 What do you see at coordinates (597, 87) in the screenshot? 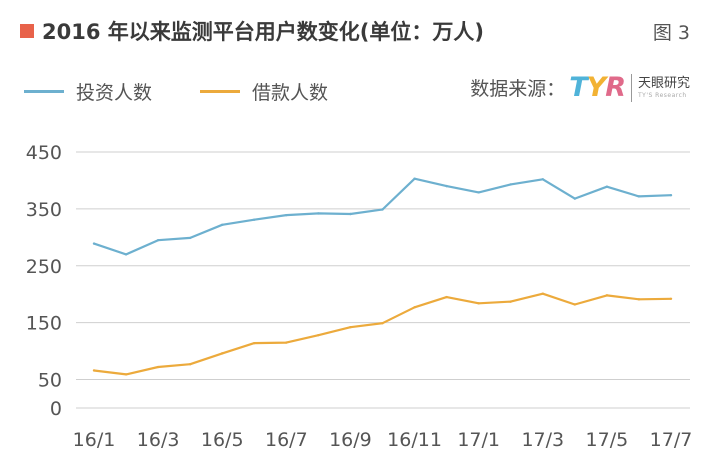
I see `tyr-logo-mark: TYR` at bounding box center [597, 87].